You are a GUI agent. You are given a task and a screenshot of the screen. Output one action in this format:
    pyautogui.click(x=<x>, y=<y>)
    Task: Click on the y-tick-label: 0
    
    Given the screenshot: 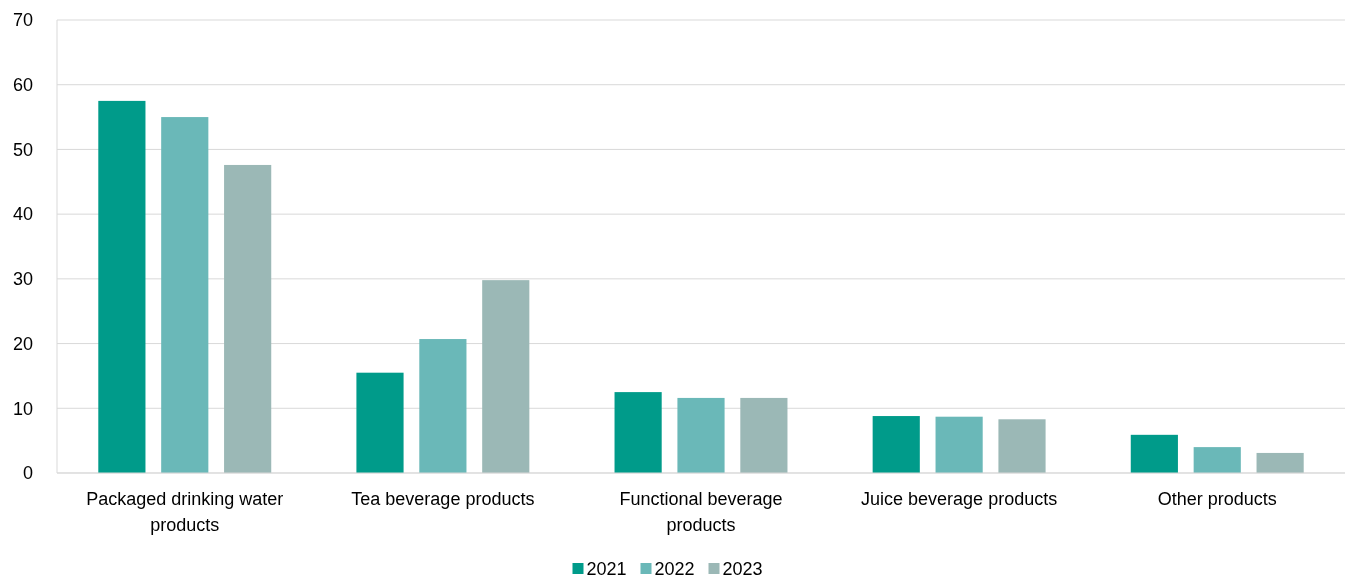 What is the action you would take?
    pyautogui.click(x=27, y=473)
    